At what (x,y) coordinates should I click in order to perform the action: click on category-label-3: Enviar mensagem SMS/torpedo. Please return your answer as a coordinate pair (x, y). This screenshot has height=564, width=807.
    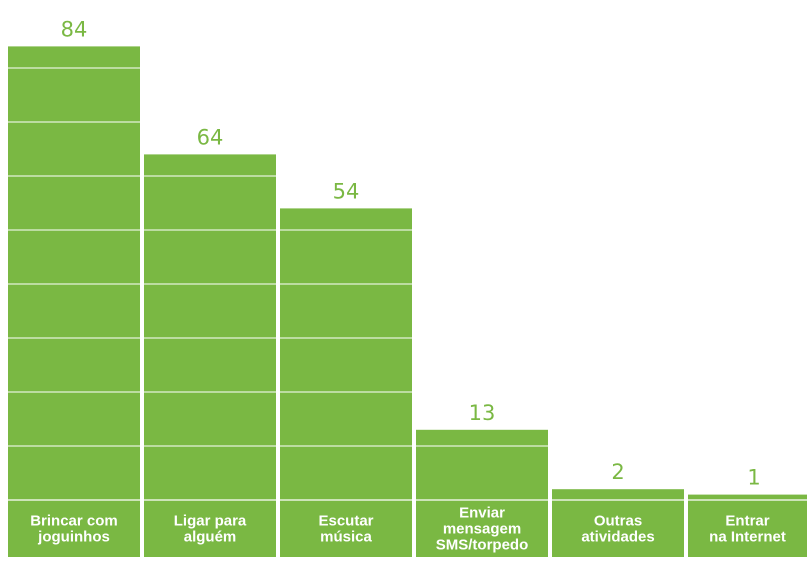
    Looking at the image, I should click on (482, 529).